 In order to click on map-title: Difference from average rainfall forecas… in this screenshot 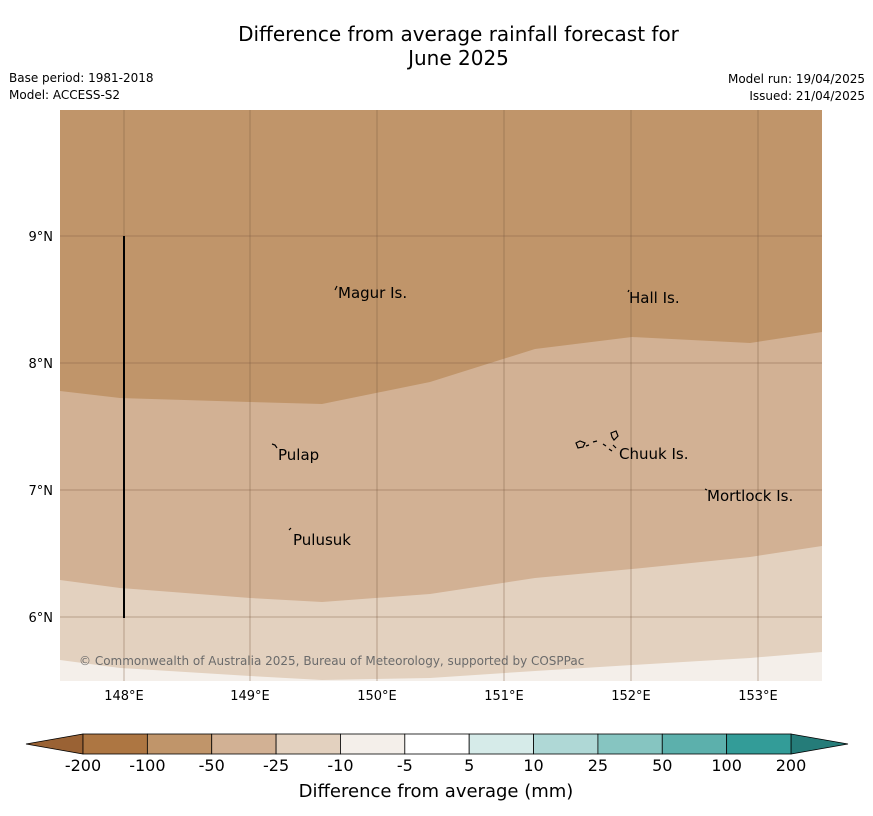, I will do `click(436, 46)`.